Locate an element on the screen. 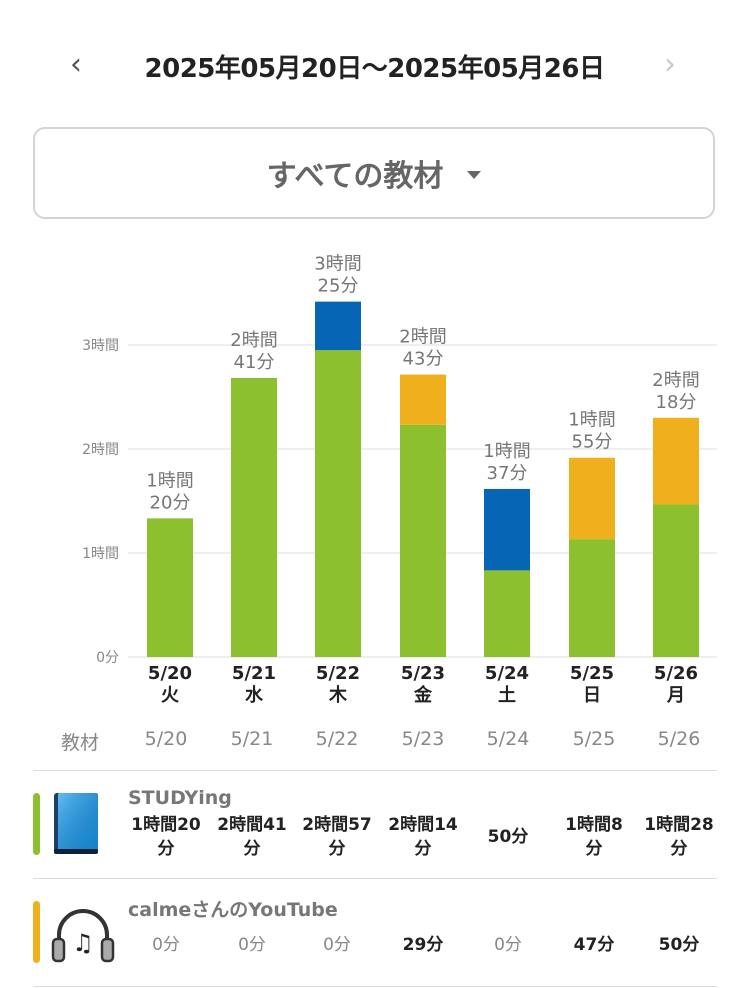  table-header-date: 5/25 is located at coordinates (594, 739).